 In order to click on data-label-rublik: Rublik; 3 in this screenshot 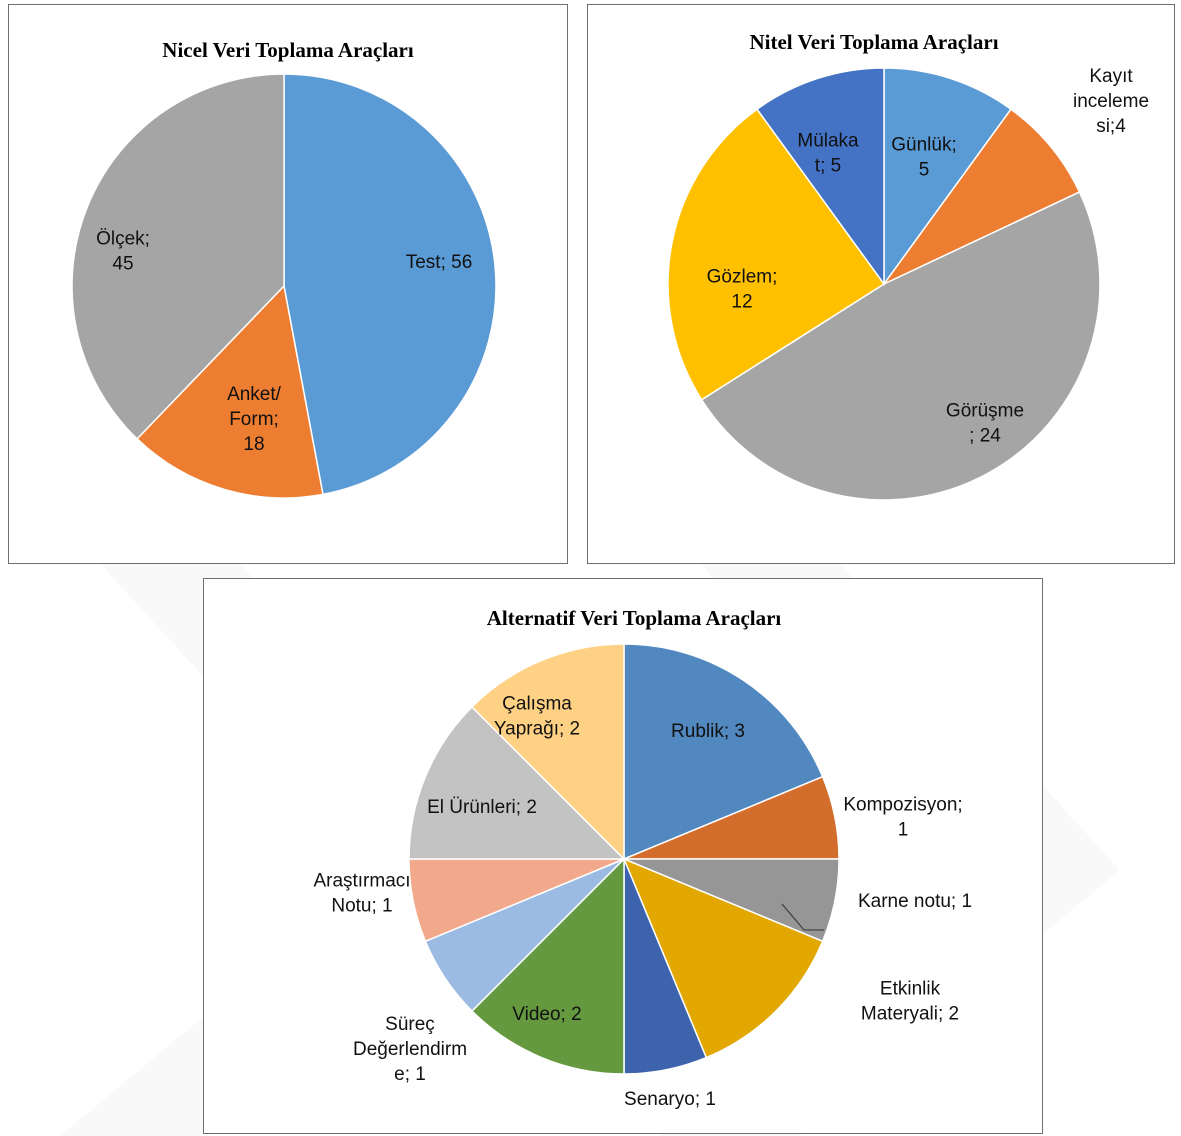, I will do `click(708, 731)`.